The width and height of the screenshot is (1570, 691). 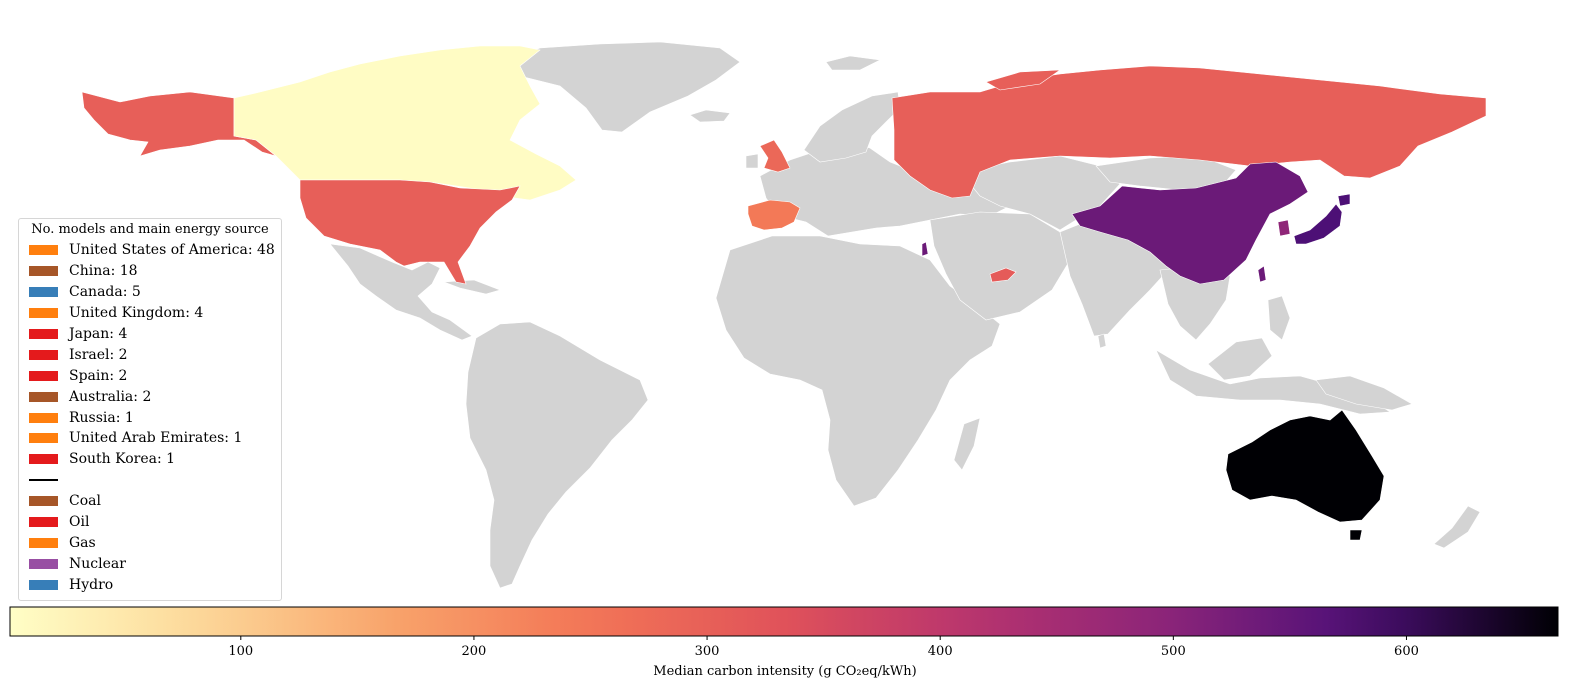 I want to click on country-africa, so click(x=858, y=371).